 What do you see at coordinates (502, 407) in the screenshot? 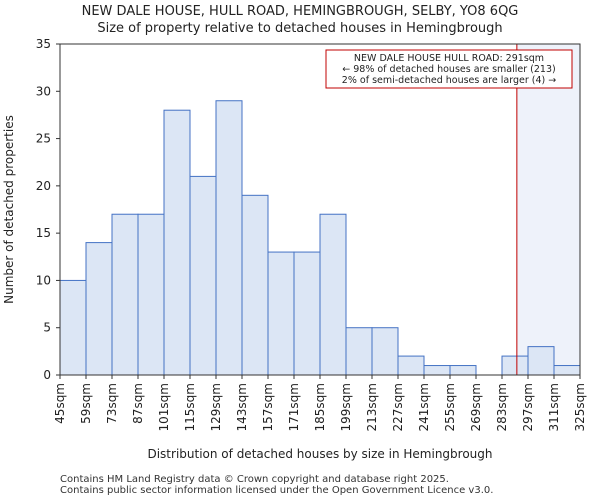
I see `x-tick-label: 283sqm` at bounding box center [502, 407].